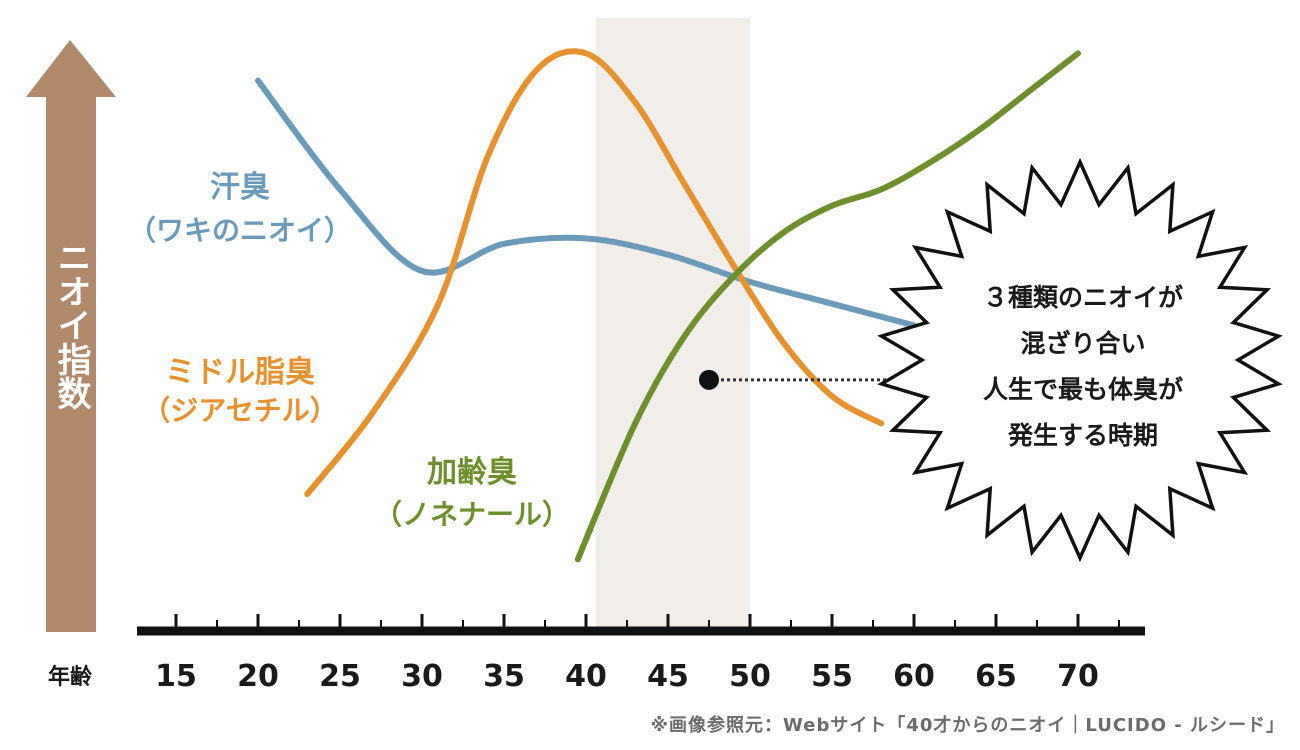 This screenshot has height=750, width=1300. What do you see at coordinates (240, 230) in the screenshot?
I see `series-sublabel-sweat: （ワキのニオイ）` at bounding box center [240, 230].